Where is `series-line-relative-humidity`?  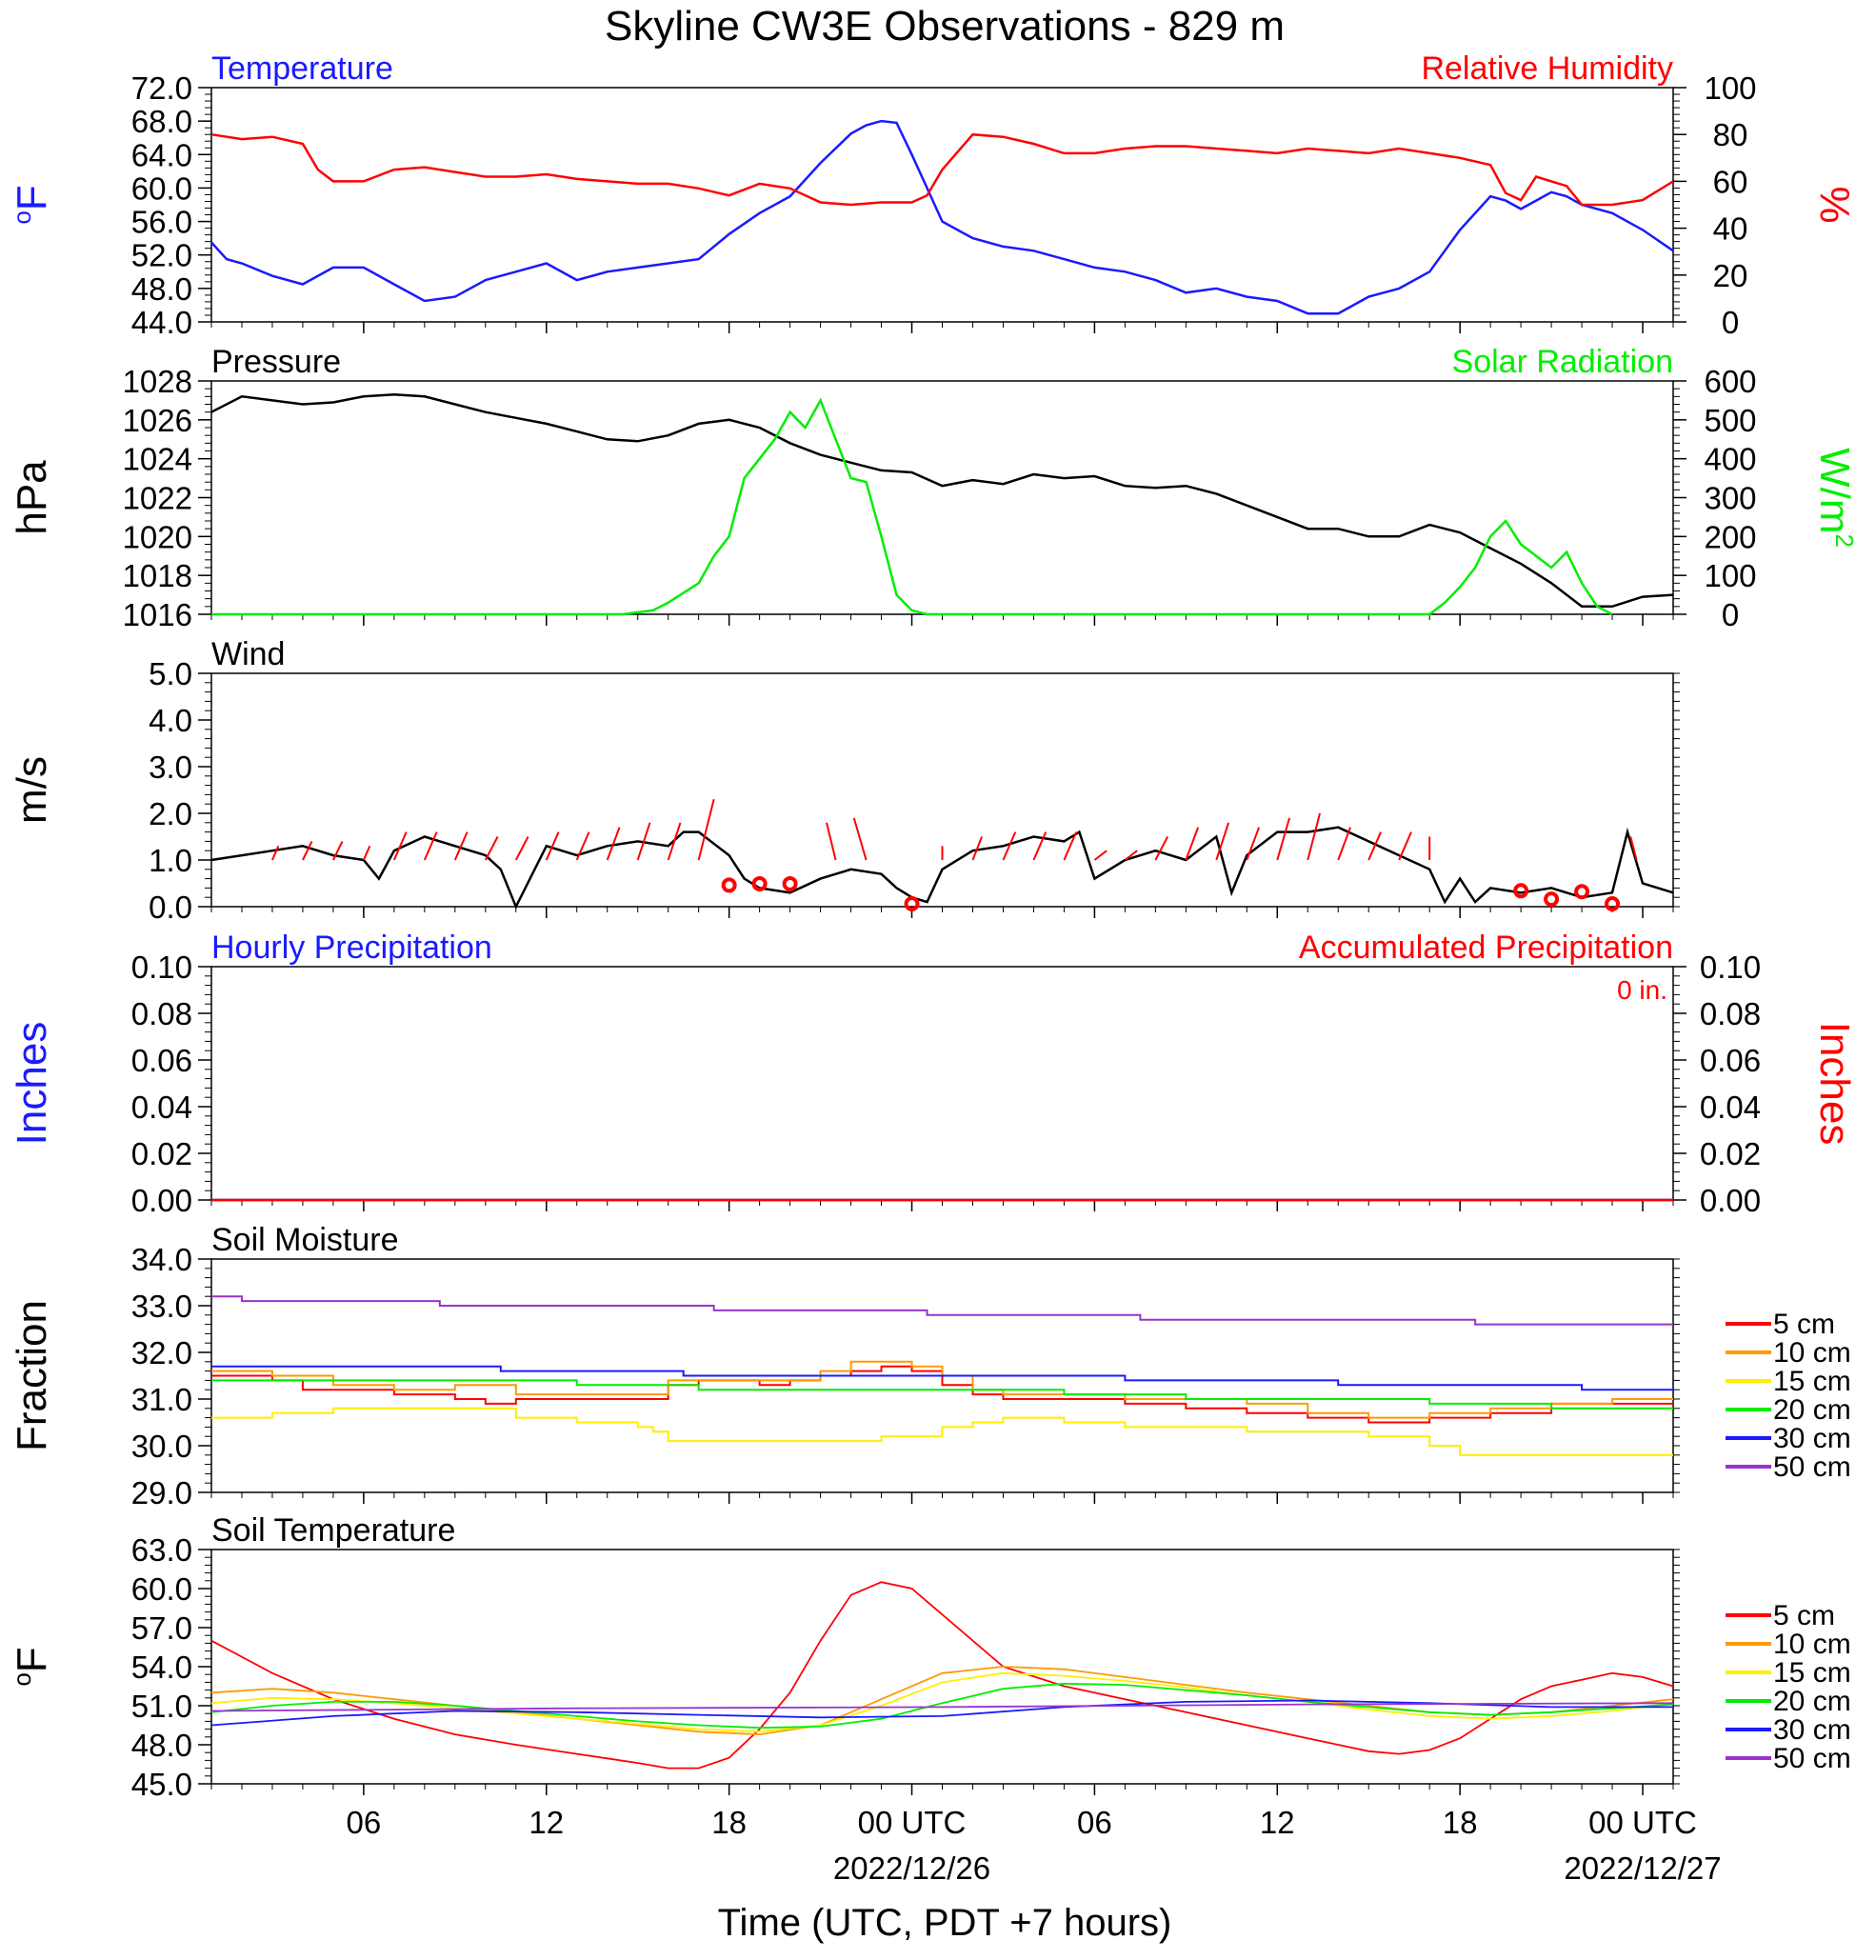 series-line-relative-humidity is located at coordinates (942, 169).